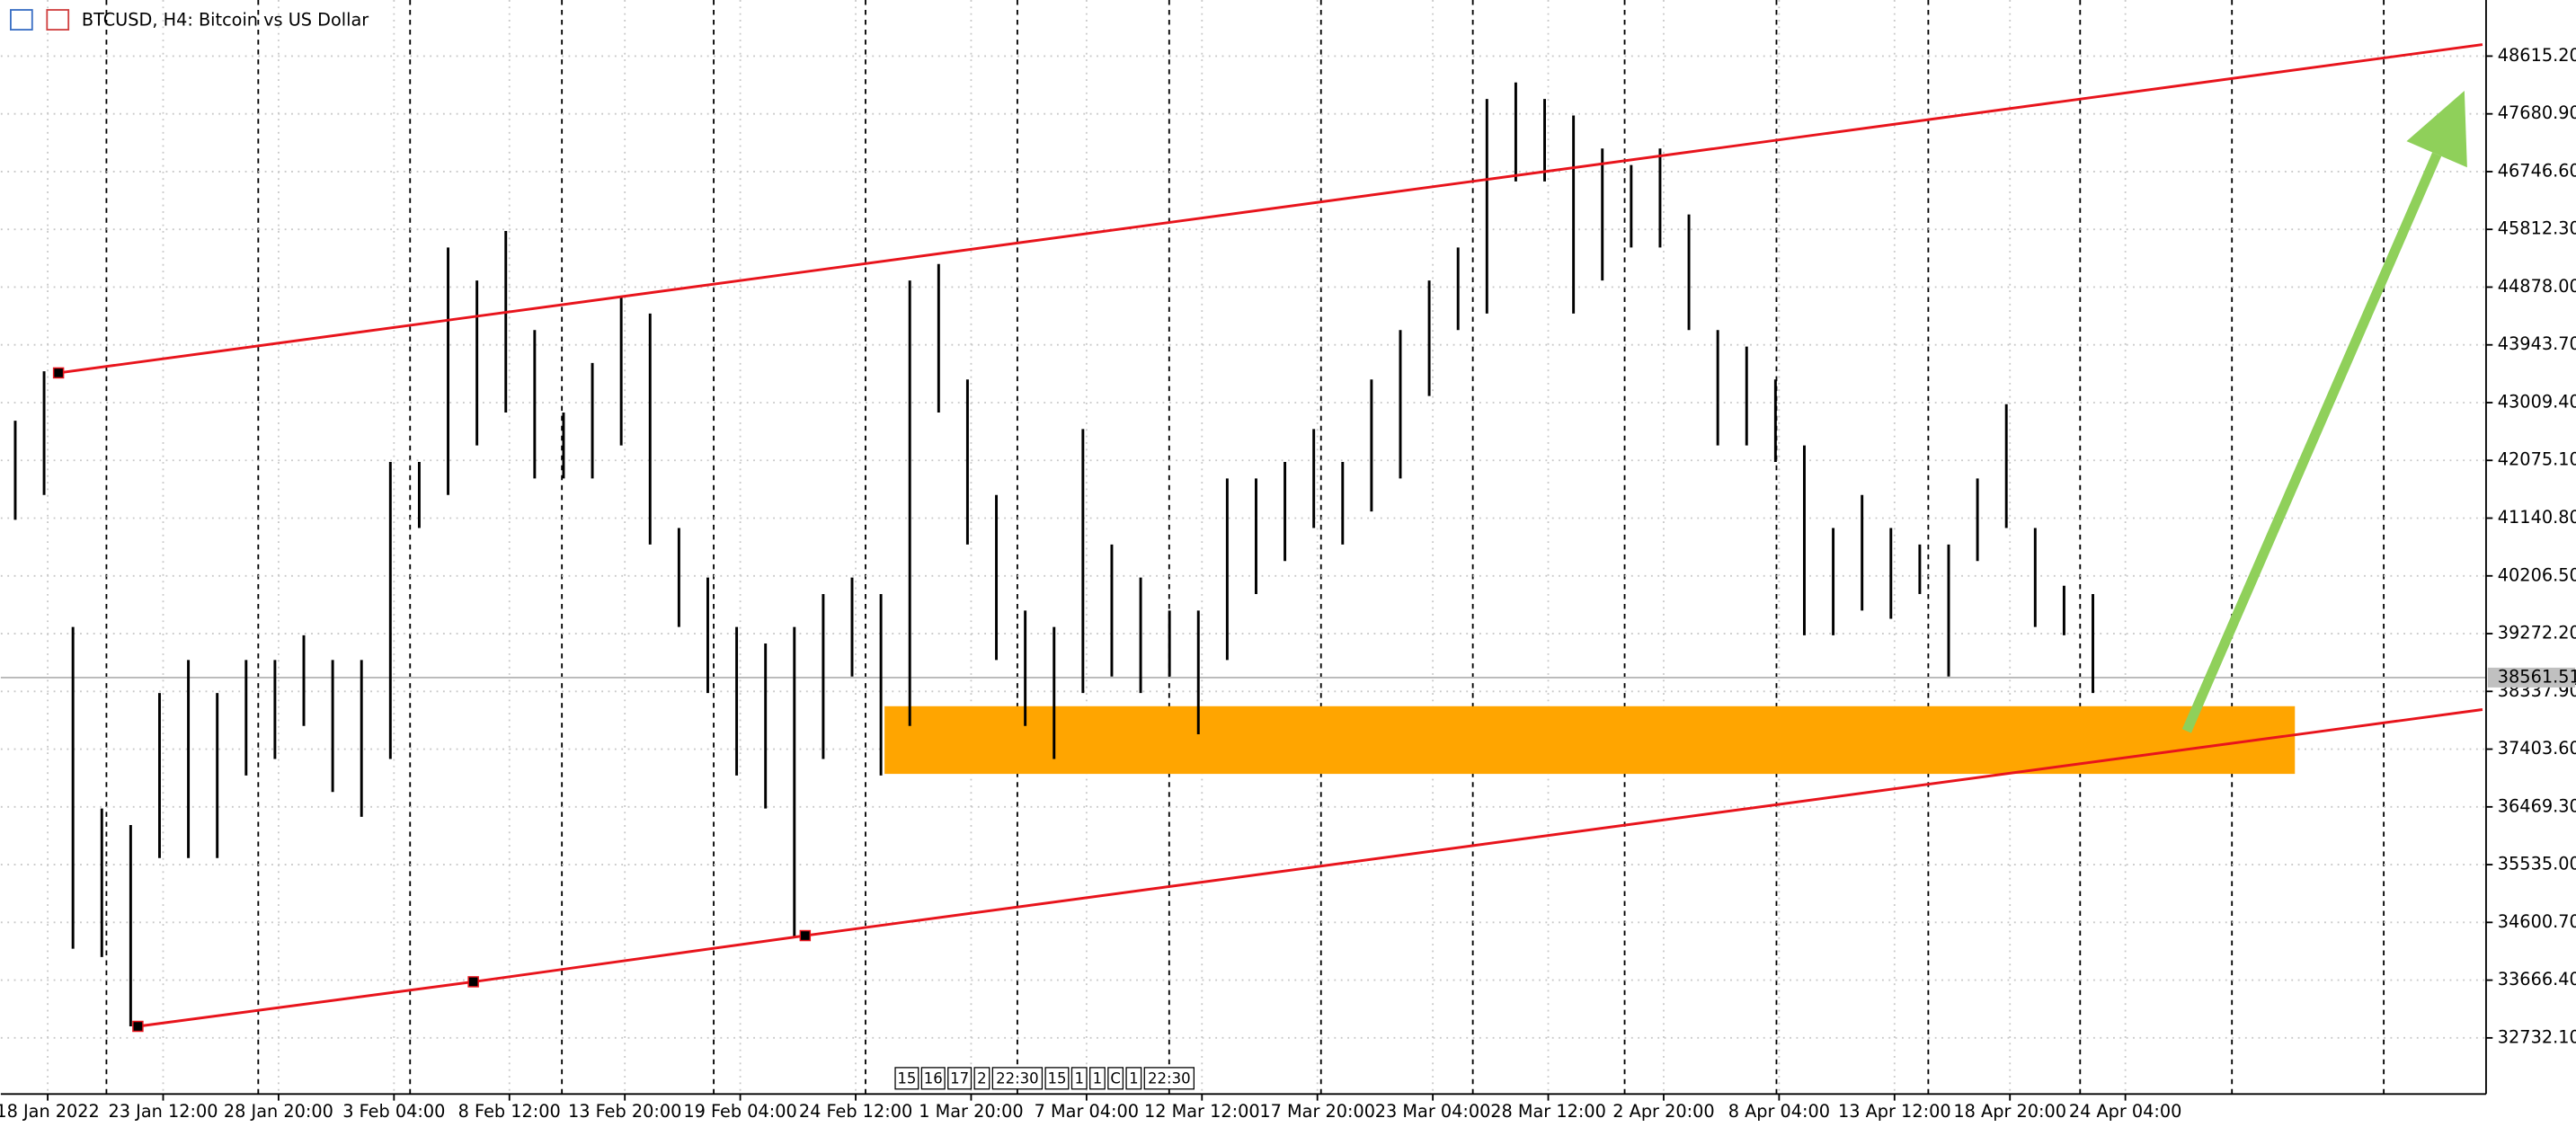 This screenshot has width=2576, height=1127. What do you see at coordinates (2537, 806) in the screenshot?
I see `y-tick-label: 36469.30` at bounding box center [2537, 806].